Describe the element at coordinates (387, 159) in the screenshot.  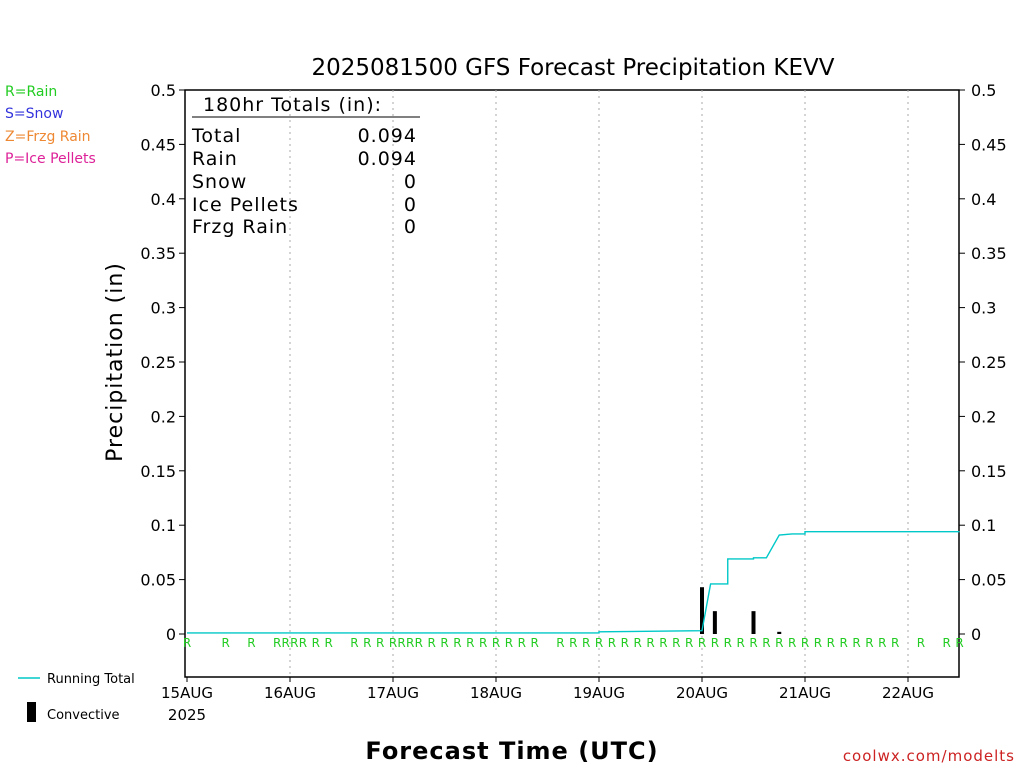
I see `totals-value-rain: 0.094` at that location.